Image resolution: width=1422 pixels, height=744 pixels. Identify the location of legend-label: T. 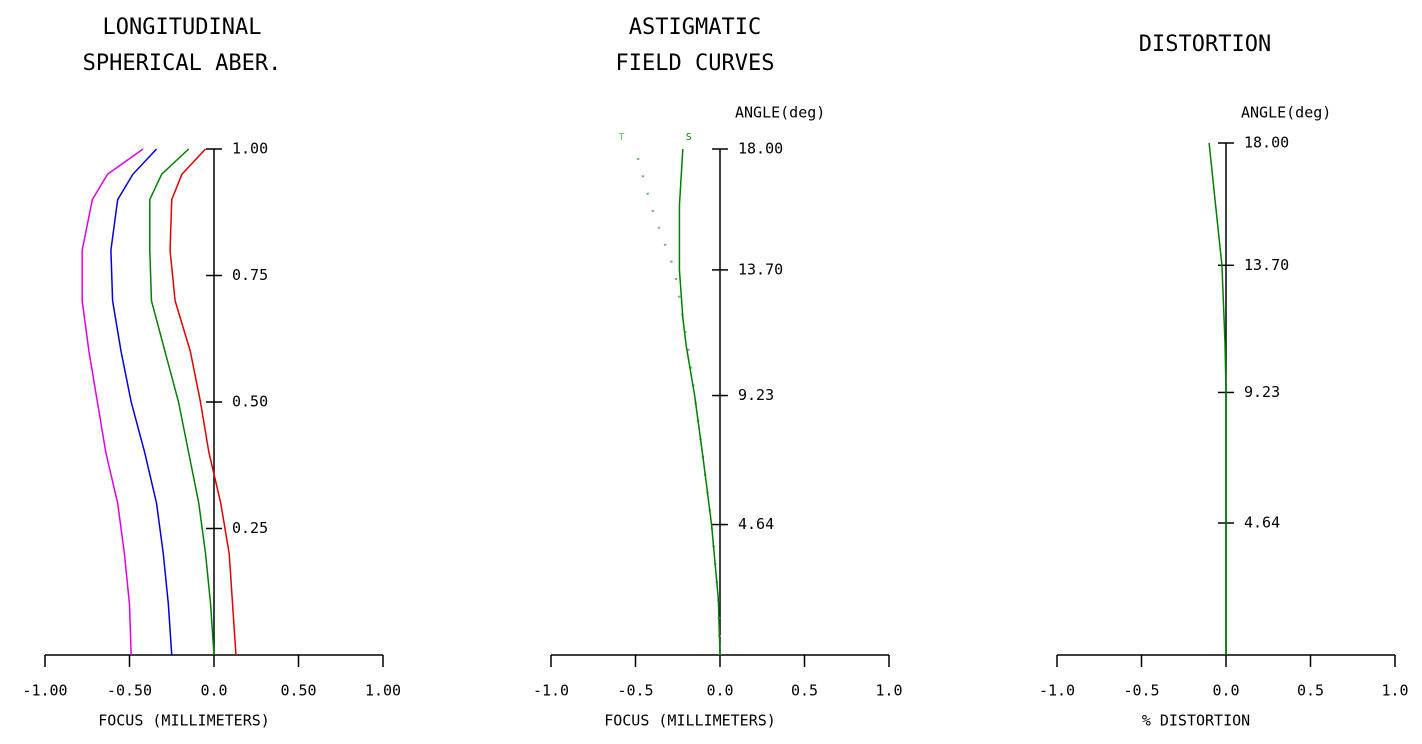
(621, 137).